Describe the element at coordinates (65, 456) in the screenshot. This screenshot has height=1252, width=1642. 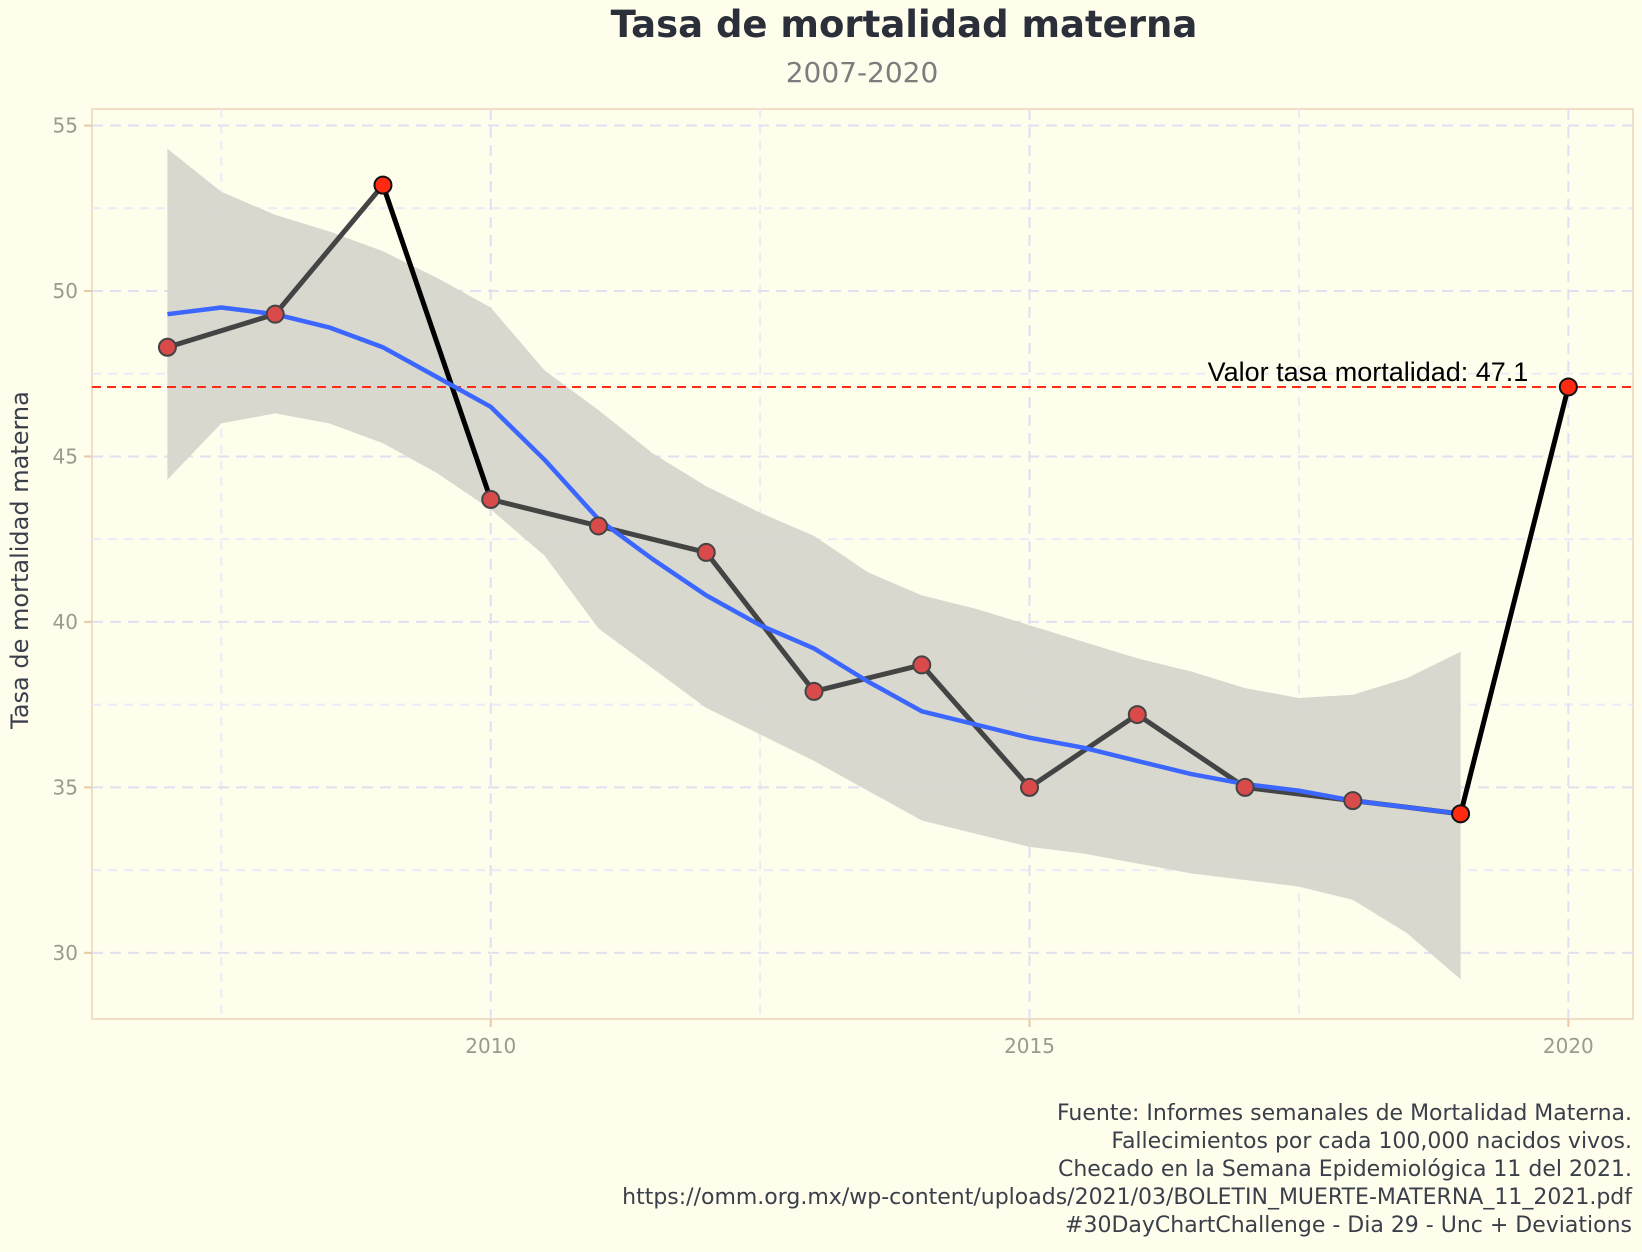
I see `y-tick-label: 45` at that location.